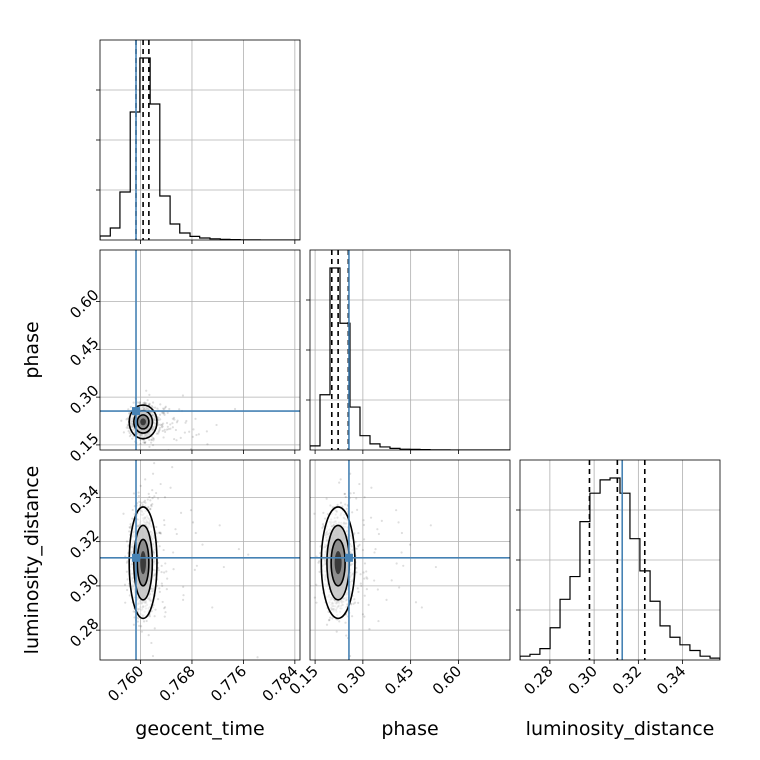 The image size is (760, 760). Describe the element at coordinates (84, 352) in the screenshot. I see `y-tick-label: 0.45` at that location.